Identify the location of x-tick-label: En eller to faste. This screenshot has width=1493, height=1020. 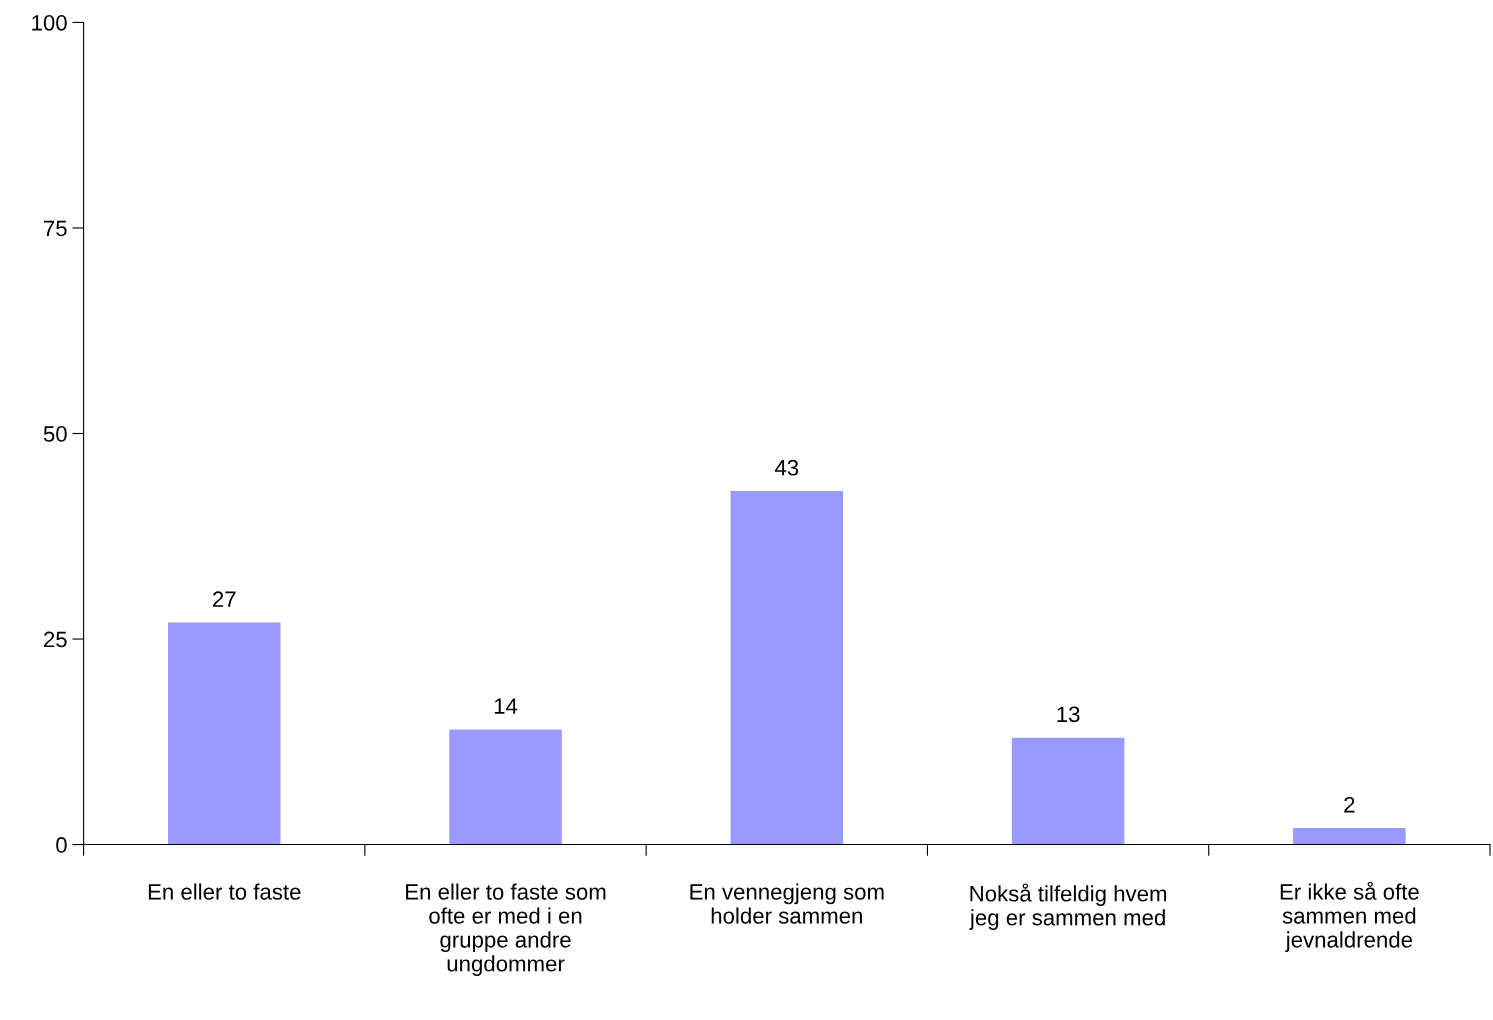
(224, 891).